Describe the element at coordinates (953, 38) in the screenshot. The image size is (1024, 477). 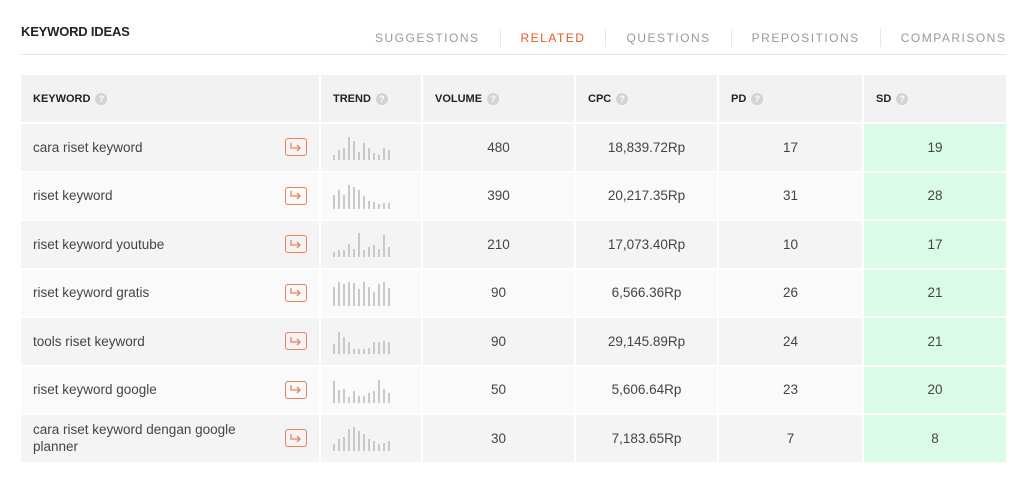
I see `tab-comparisons: COMPARISONS` at that location.